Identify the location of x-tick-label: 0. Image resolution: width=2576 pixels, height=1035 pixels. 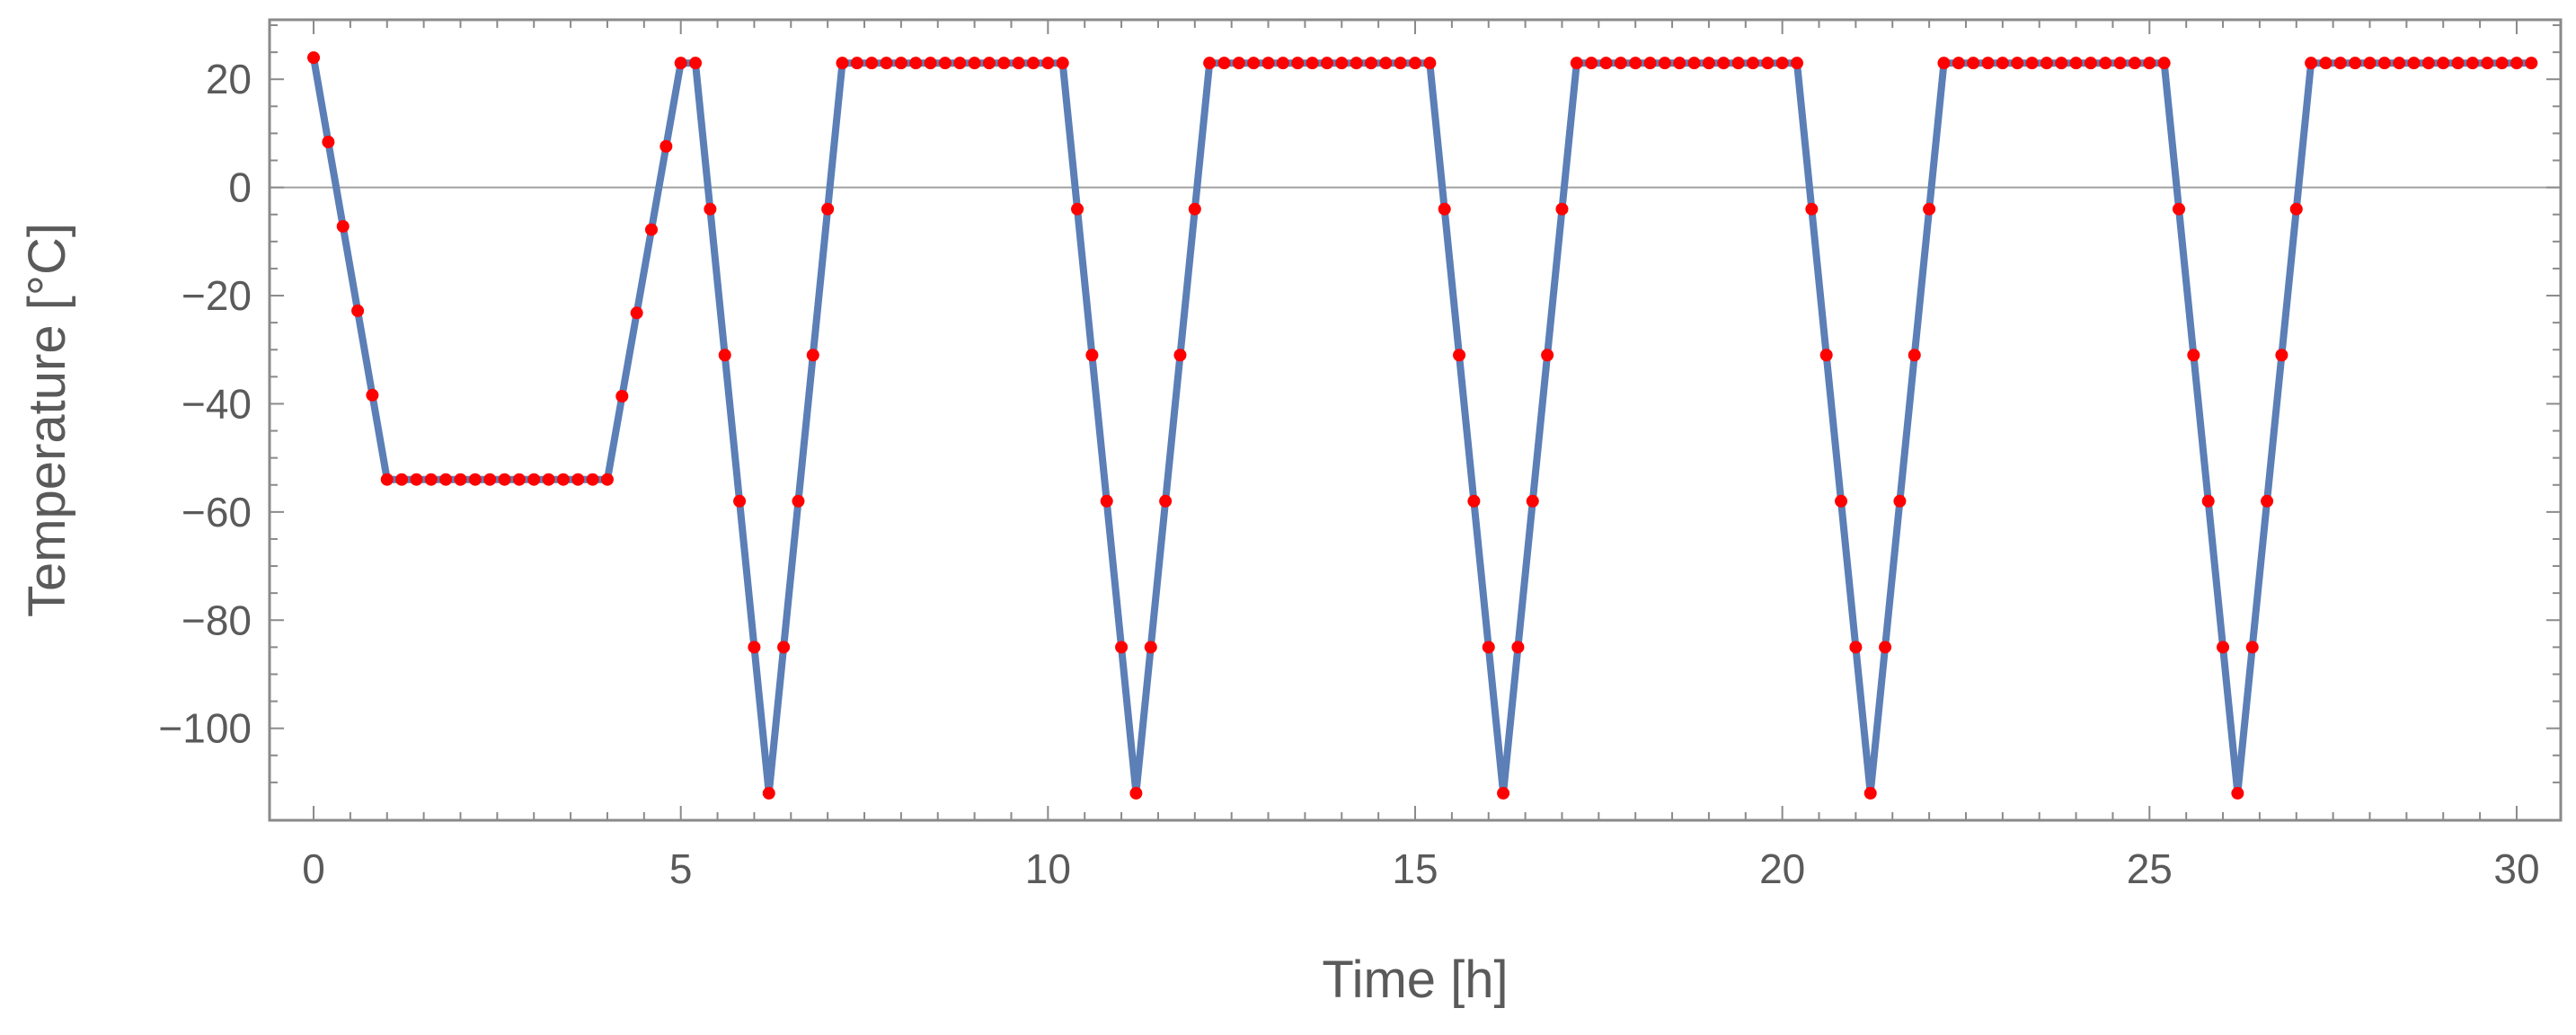
(313, 868).